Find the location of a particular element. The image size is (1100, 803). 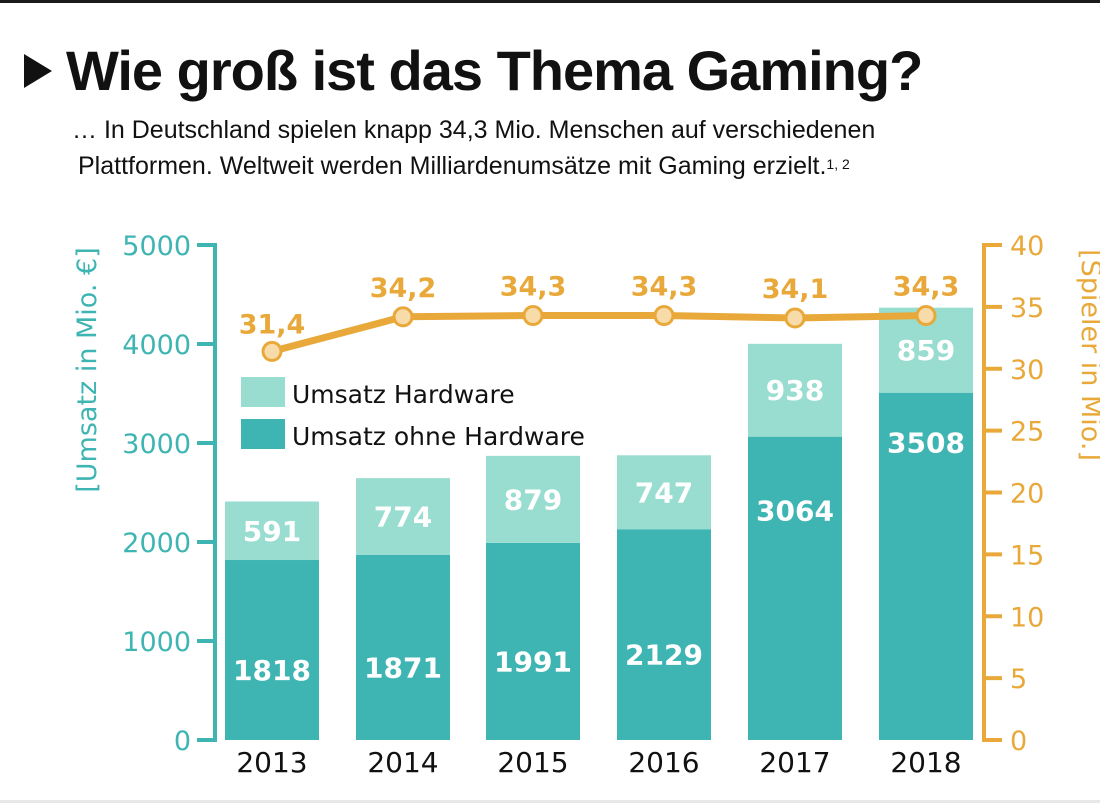

legend-swatch-without-hardware is located at coordinates (263, 434).